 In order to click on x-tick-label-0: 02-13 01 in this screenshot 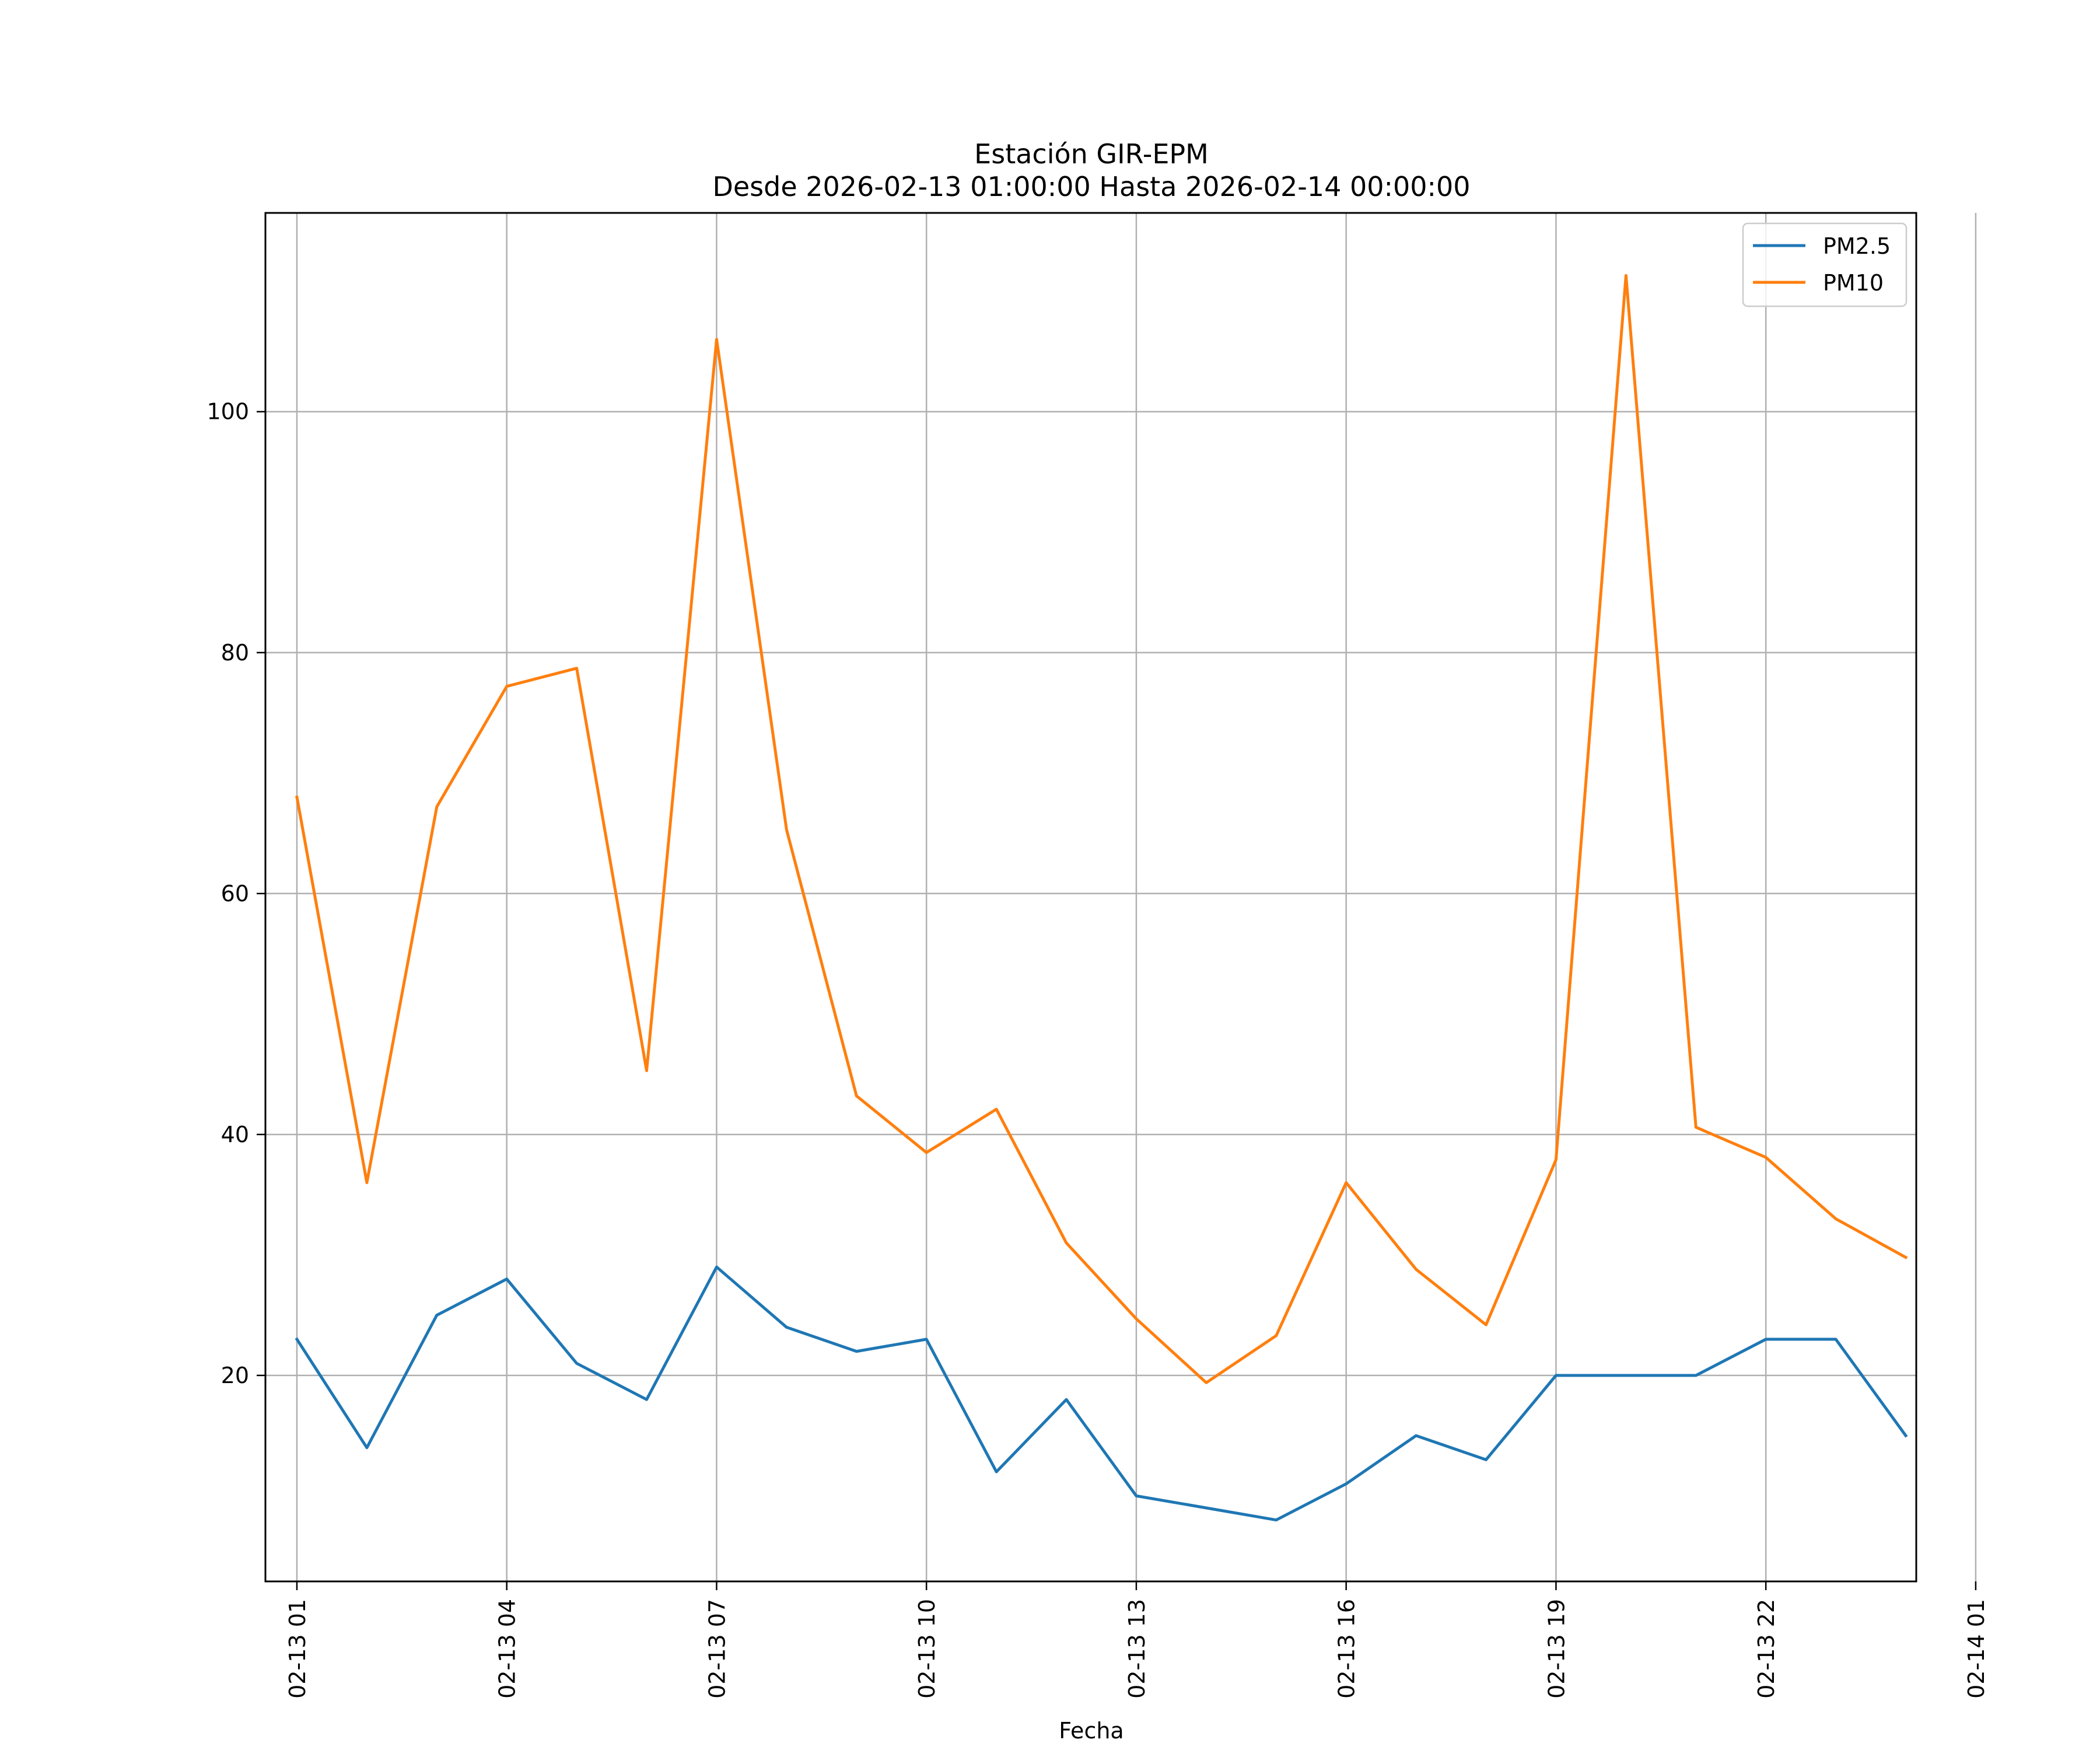, I will do `click(297, 1649)`.